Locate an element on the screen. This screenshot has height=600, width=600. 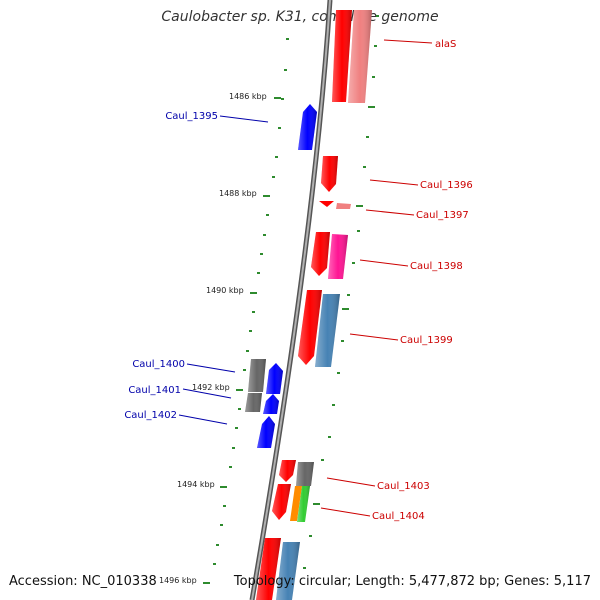
gene-label-Caul_1401: Caul_1401 is located at coordinates (154, 390).